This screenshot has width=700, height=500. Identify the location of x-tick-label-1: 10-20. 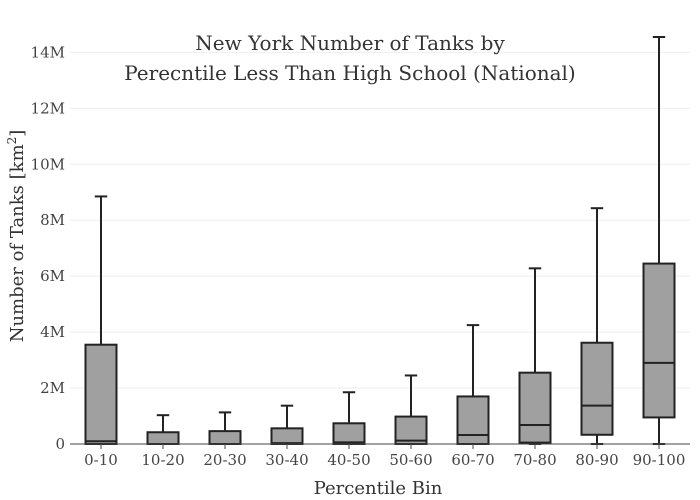
(162, 460).